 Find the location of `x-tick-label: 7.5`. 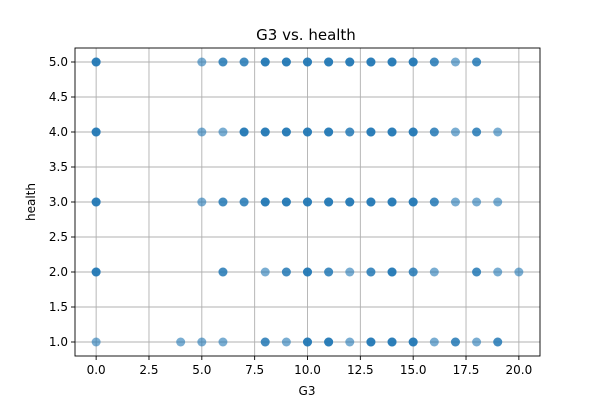

x-tick-label: 7.5 is located at coordinates (254, 370).